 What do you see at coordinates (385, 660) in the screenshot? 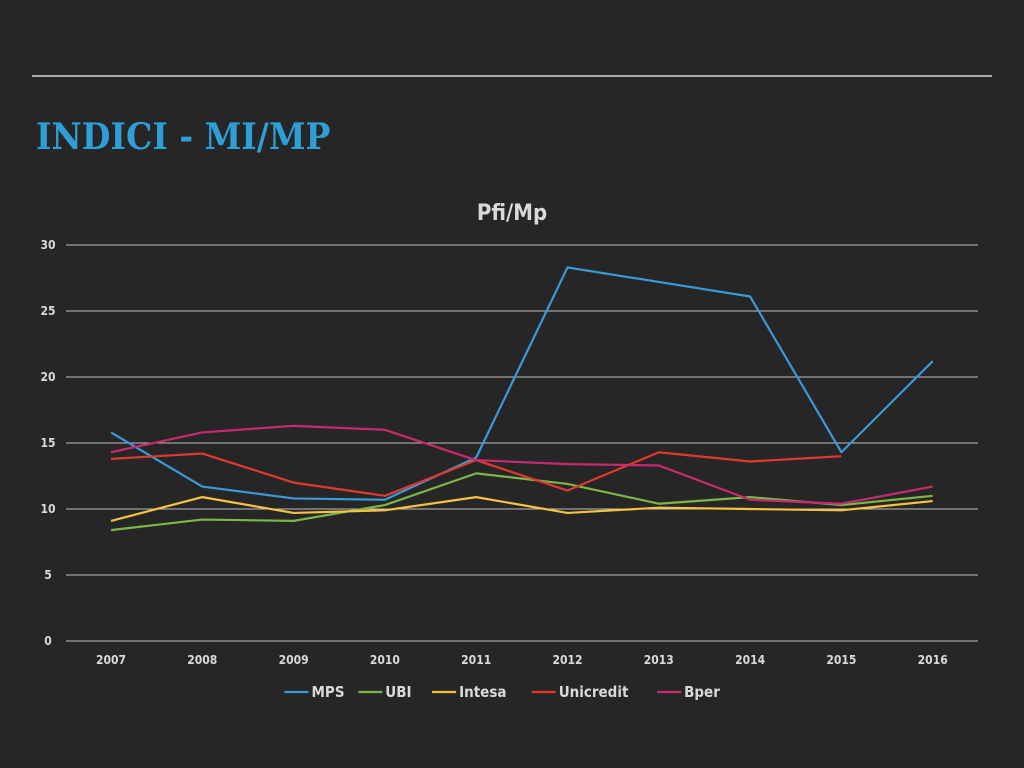
I see `x-tick-label: 2010` at bounding box center [385, 660].